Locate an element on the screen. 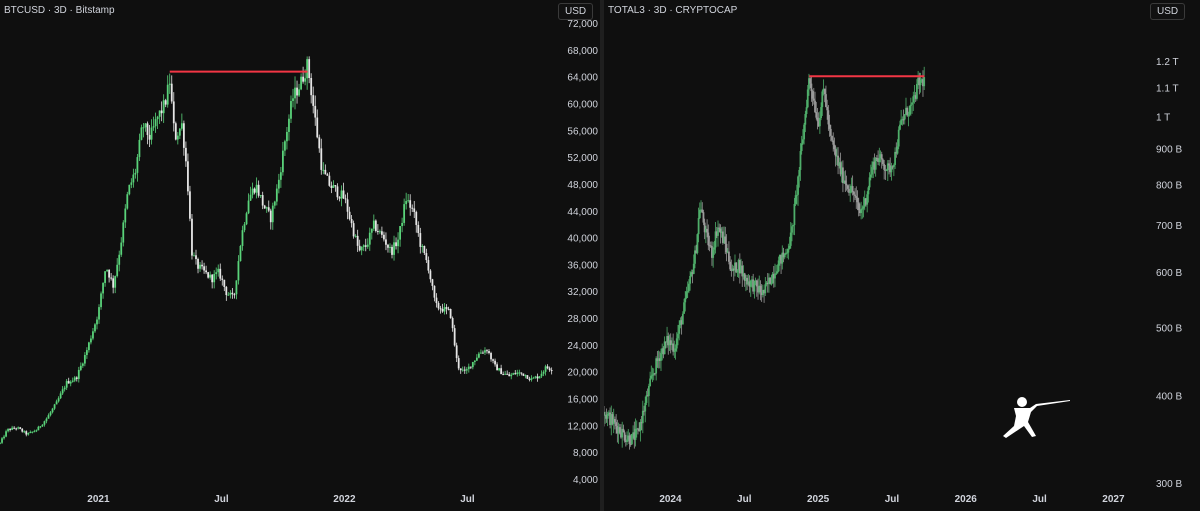 The height and width of the screenshot is (511, 1200). y-tick-label: 32,000 is located at coordinates (582, 292).